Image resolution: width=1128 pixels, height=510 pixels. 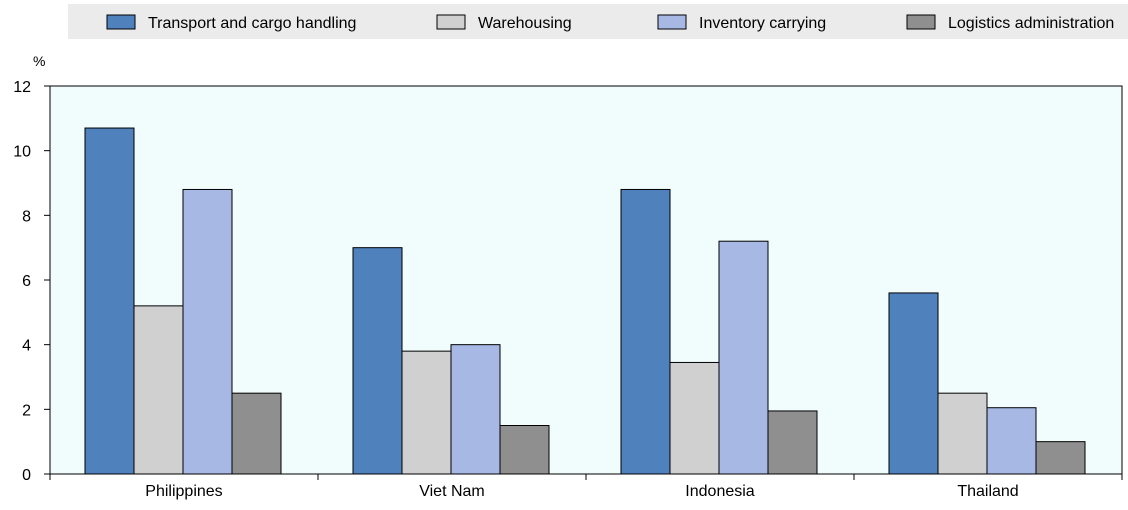 What do you see at coordinates (252, 23) in the screenshot?
I see `legend-label: Transport and cargo handling` at bounding box center [252, 23].